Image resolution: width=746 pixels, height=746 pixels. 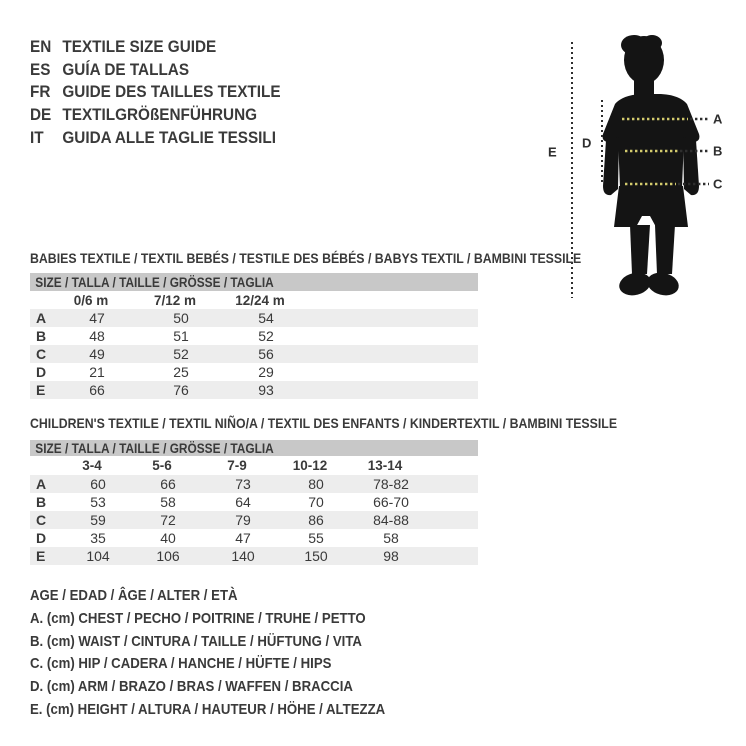 I want to click on language-row: ES GUÍA DE TALLAS, so click(x=155, y=70).